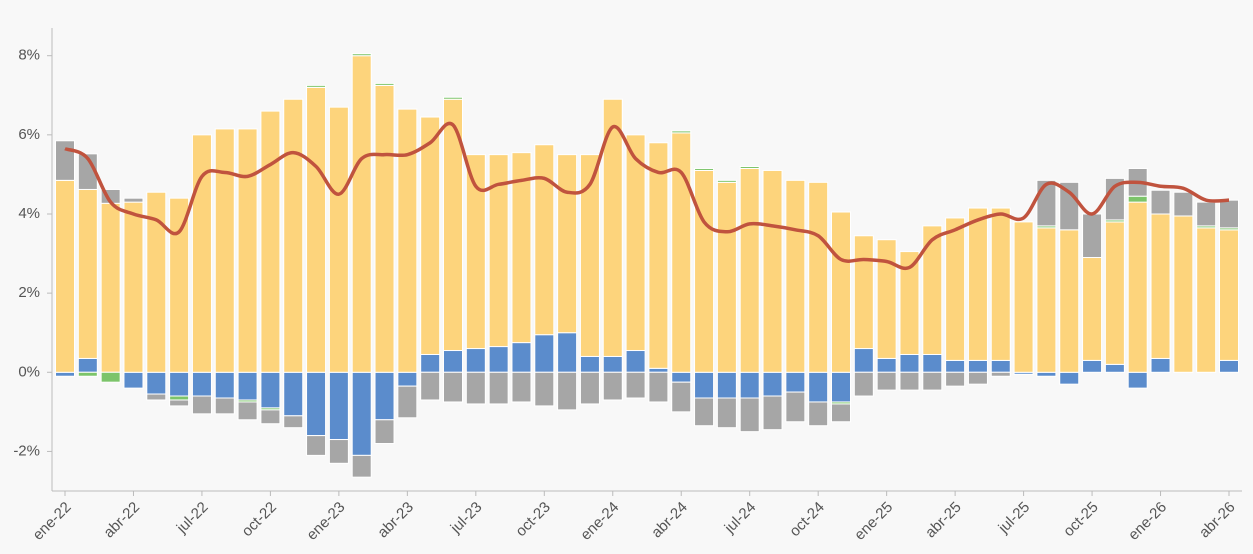  Describe the element at coordinates (26, 450) in the screenshot. I see `y-tick-label: -2%` at that location.